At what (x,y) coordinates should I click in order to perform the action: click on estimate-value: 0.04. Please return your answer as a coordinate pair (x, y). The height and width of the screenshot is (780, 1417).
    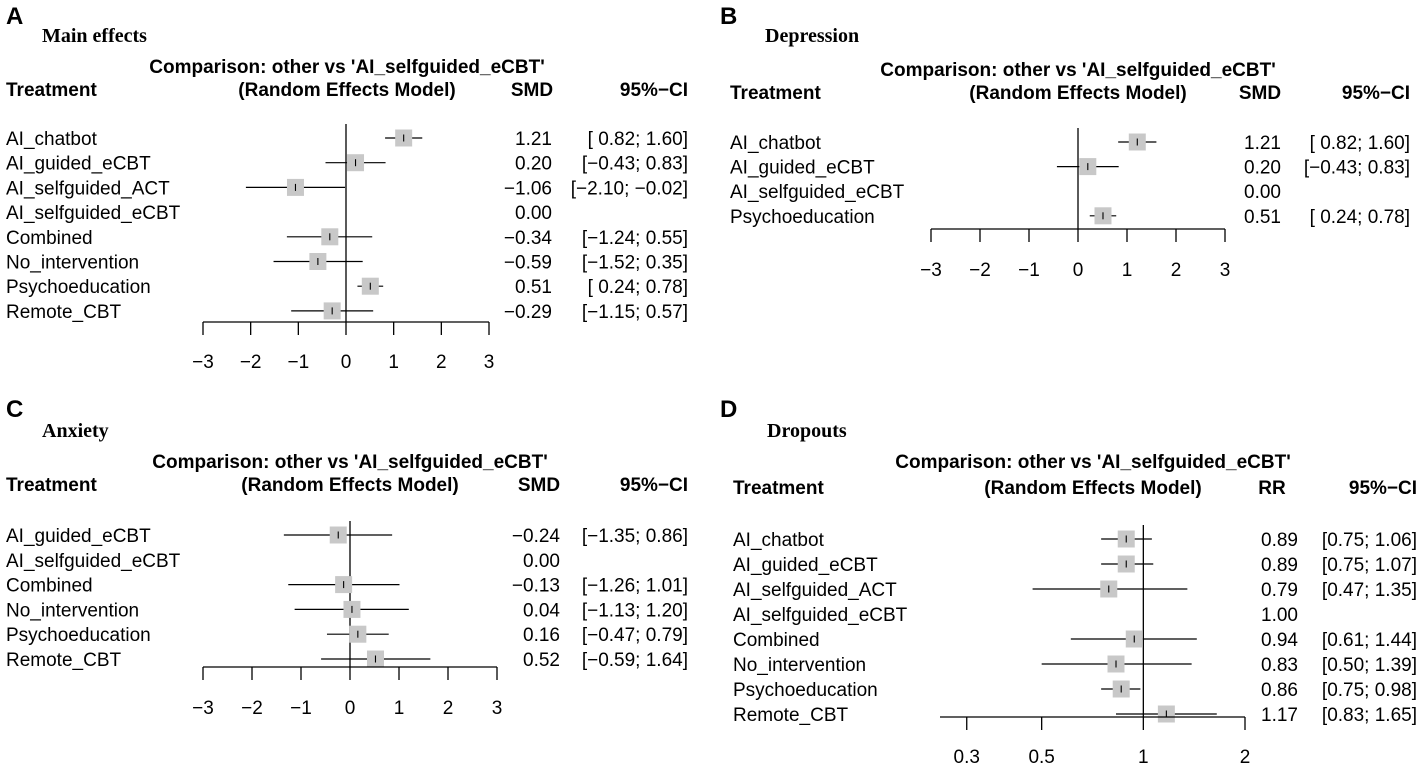
    Looking at the image, I should click on (541, 610).